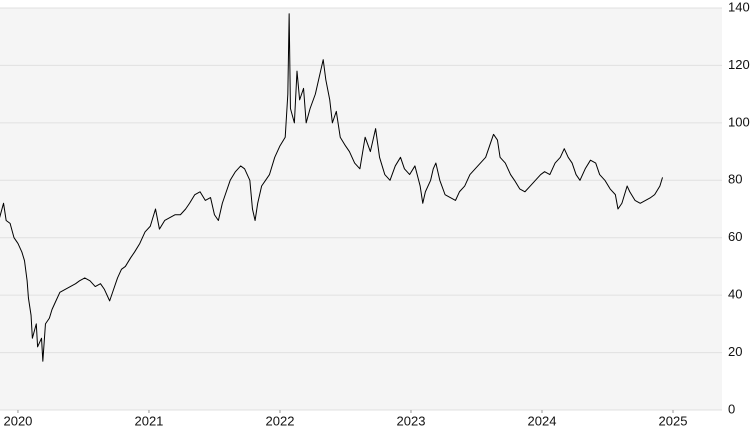  Describe the element at coordinates (735, 179) in the screenshot. I see `y-tick-label: 80` at that location.